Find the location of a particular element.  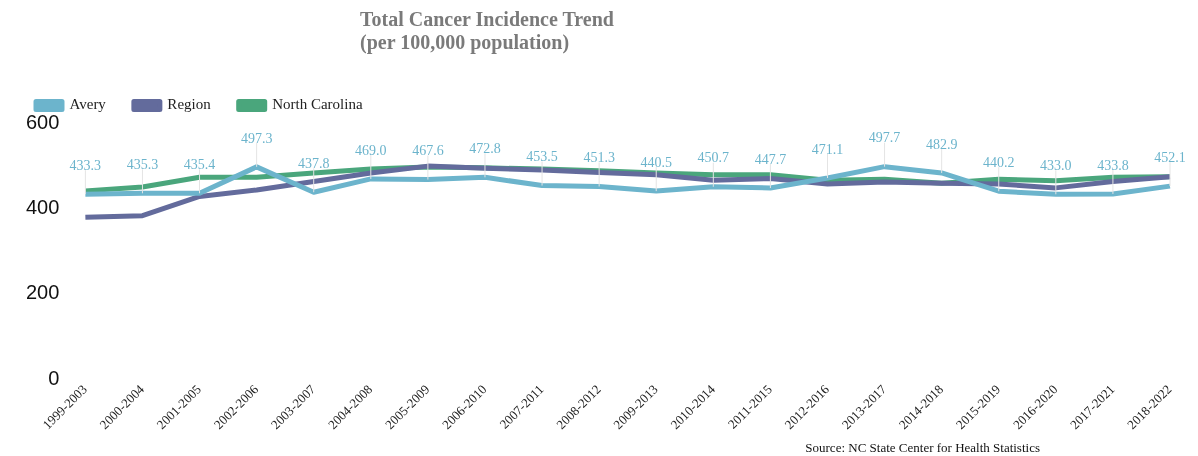

data-label: 453.5 is located at coordinates (542, 157).